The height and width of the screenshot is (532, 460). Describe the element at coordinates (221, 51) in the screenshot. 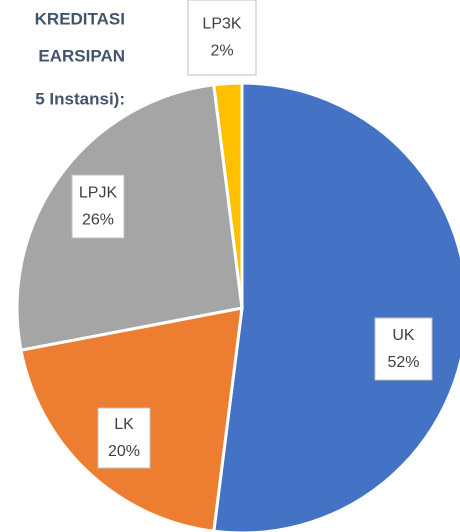

I see `value-label: 2%` at that location.